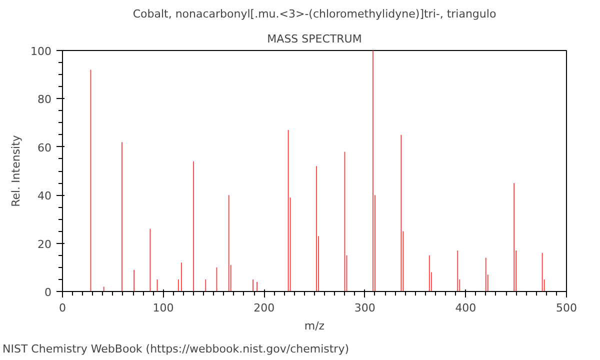 Image resolution: width=600 pixels, height=360 pixels. What do you see at coordinates (41, 51) in the screenshot?
I see `y-tick-label: 100` at bounding box center [41, 51].